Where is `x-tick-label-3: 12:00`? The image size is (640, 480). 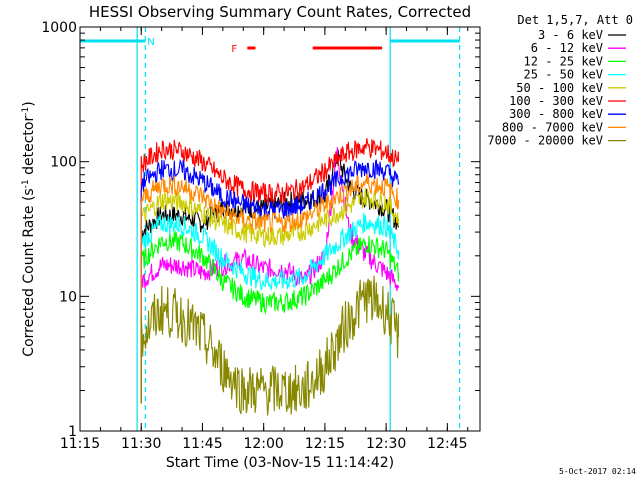 x-tick-label-3: 12:00 is located at coordinates (263, 444).